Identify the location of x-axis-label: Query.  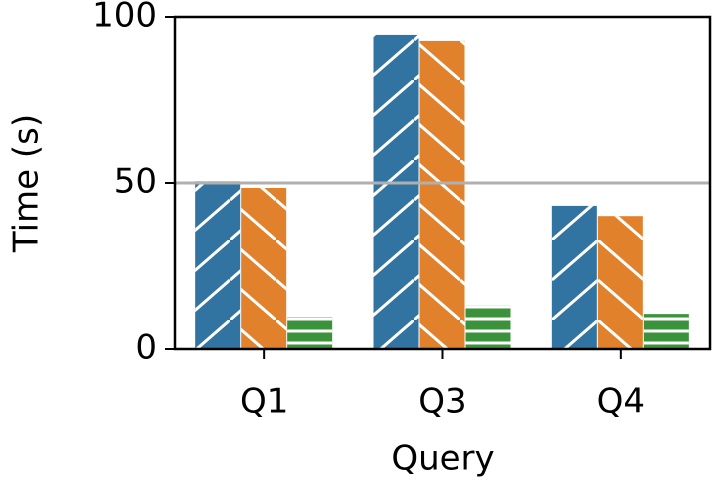
(442, 459).